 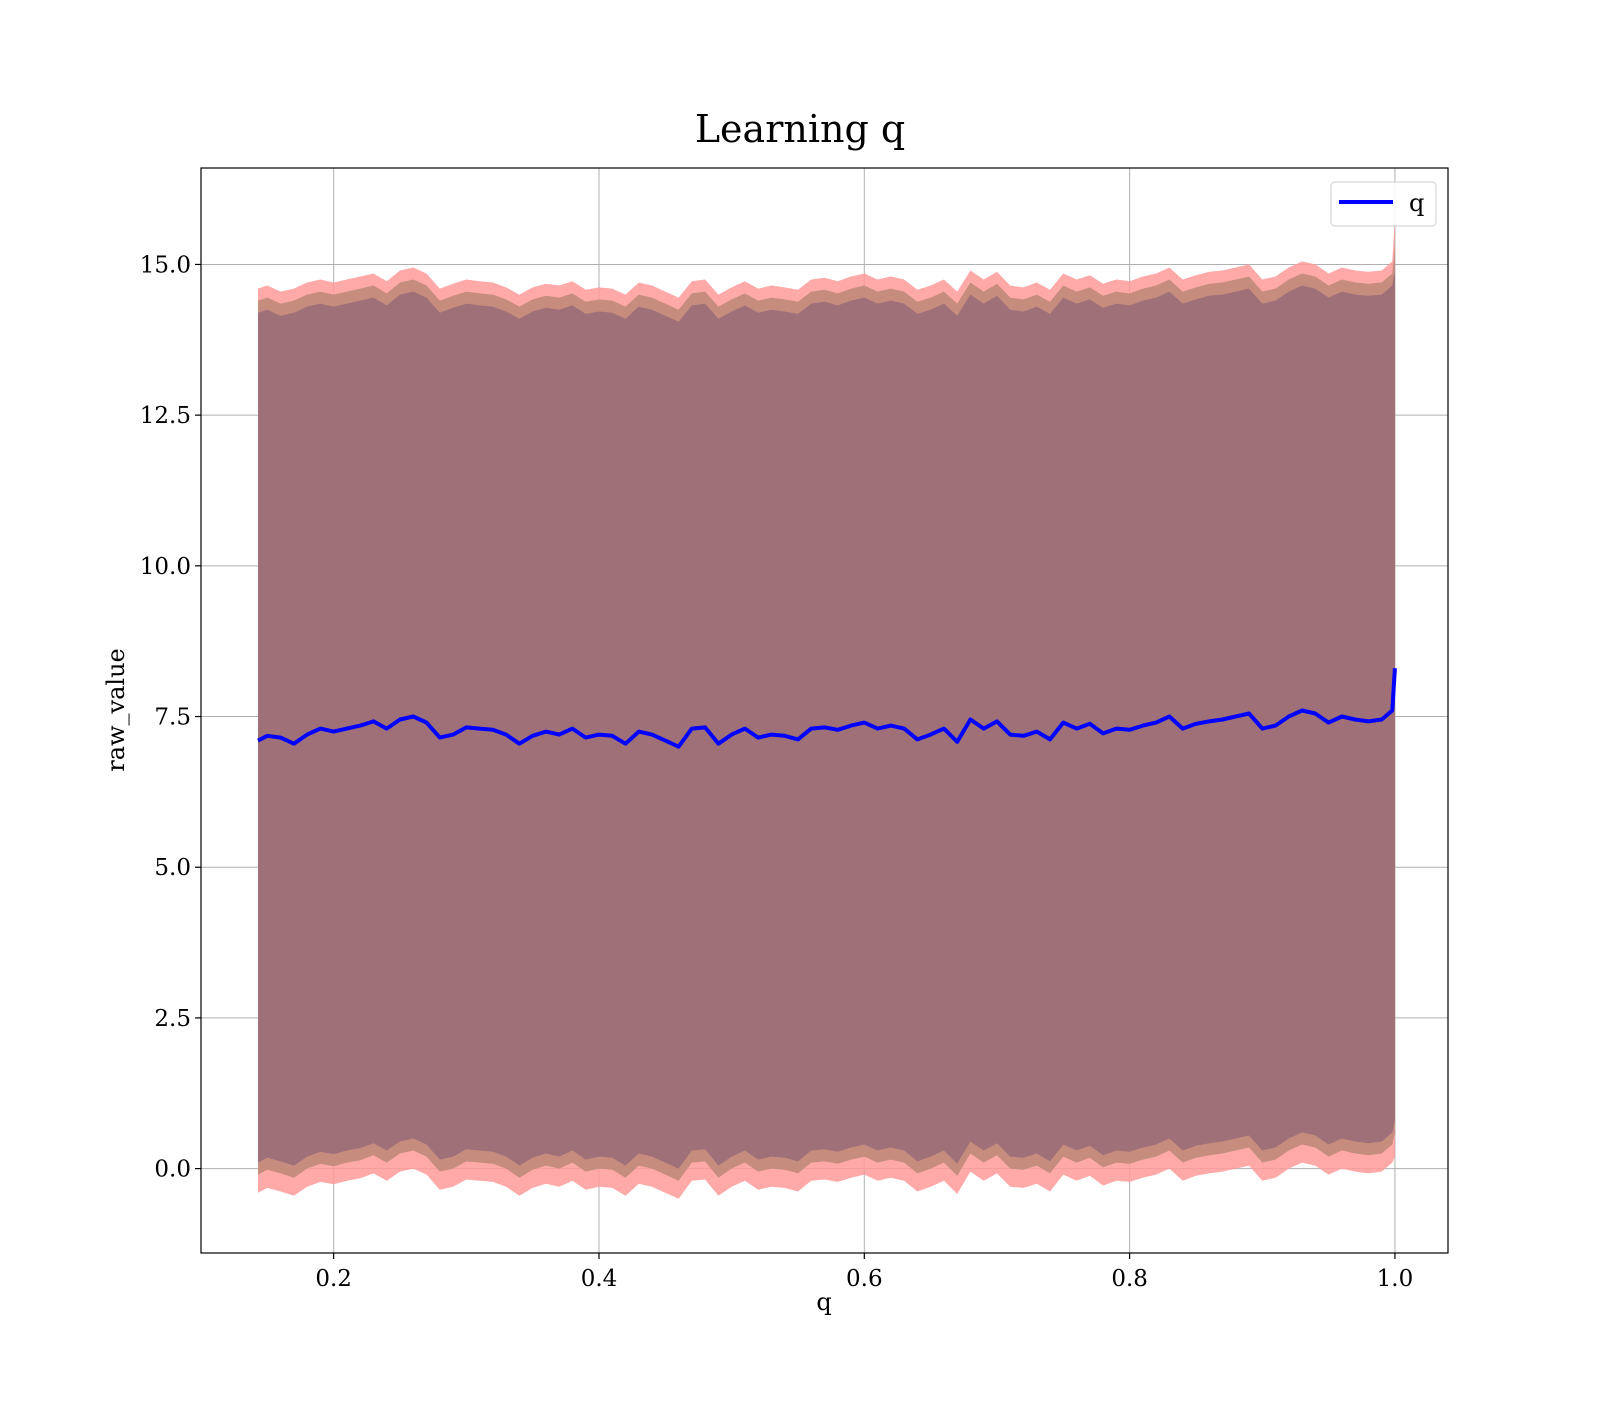 I want to click on legend: q, so click(x=1383, y=204).